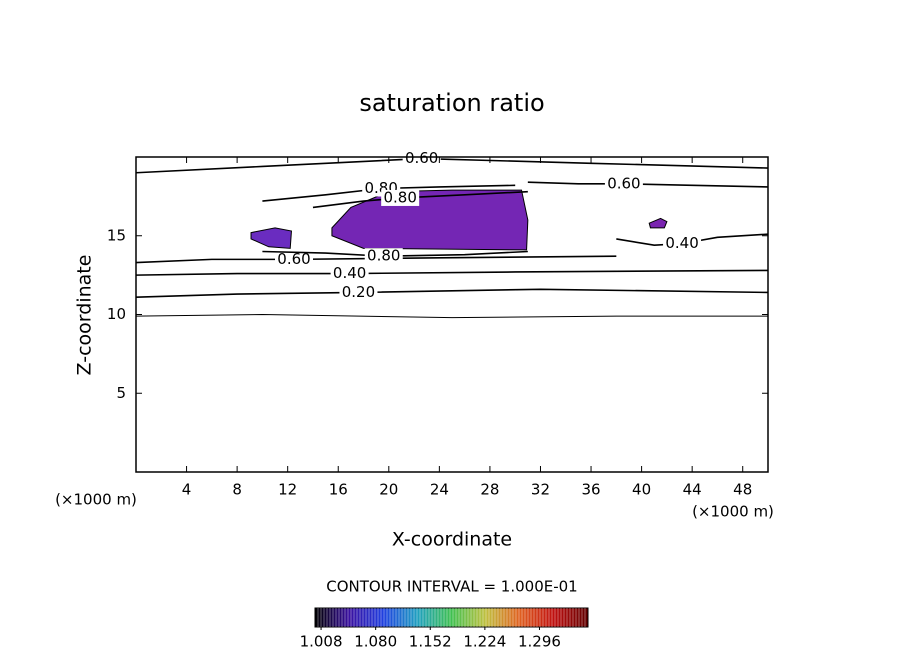 This screenshot has width=904, height=654. Describe the element at coordinates (187, 490) in the screenshot. I see `x-tick-label: 4` at that location.